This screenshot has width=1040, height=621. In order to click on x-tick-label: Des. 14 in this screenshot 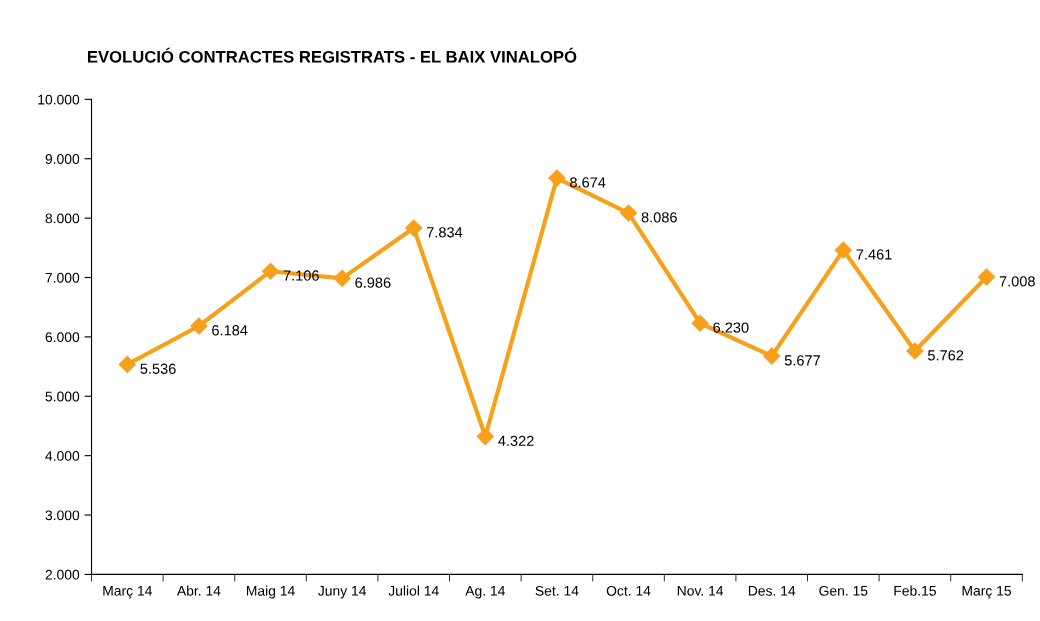, I will do `click(772, 591)`.